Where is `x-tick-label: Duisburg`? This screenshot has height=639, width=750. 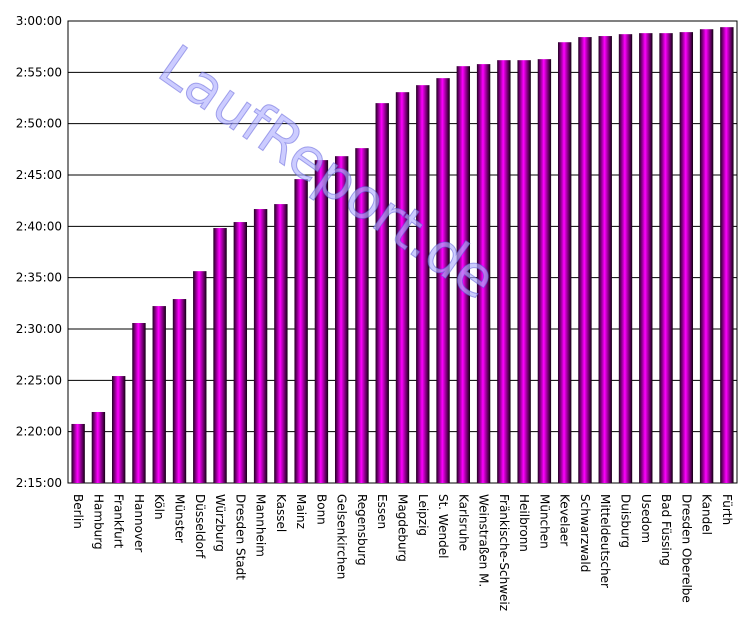
x-tick-label: Duisburg is located at coordinates (626, 521).